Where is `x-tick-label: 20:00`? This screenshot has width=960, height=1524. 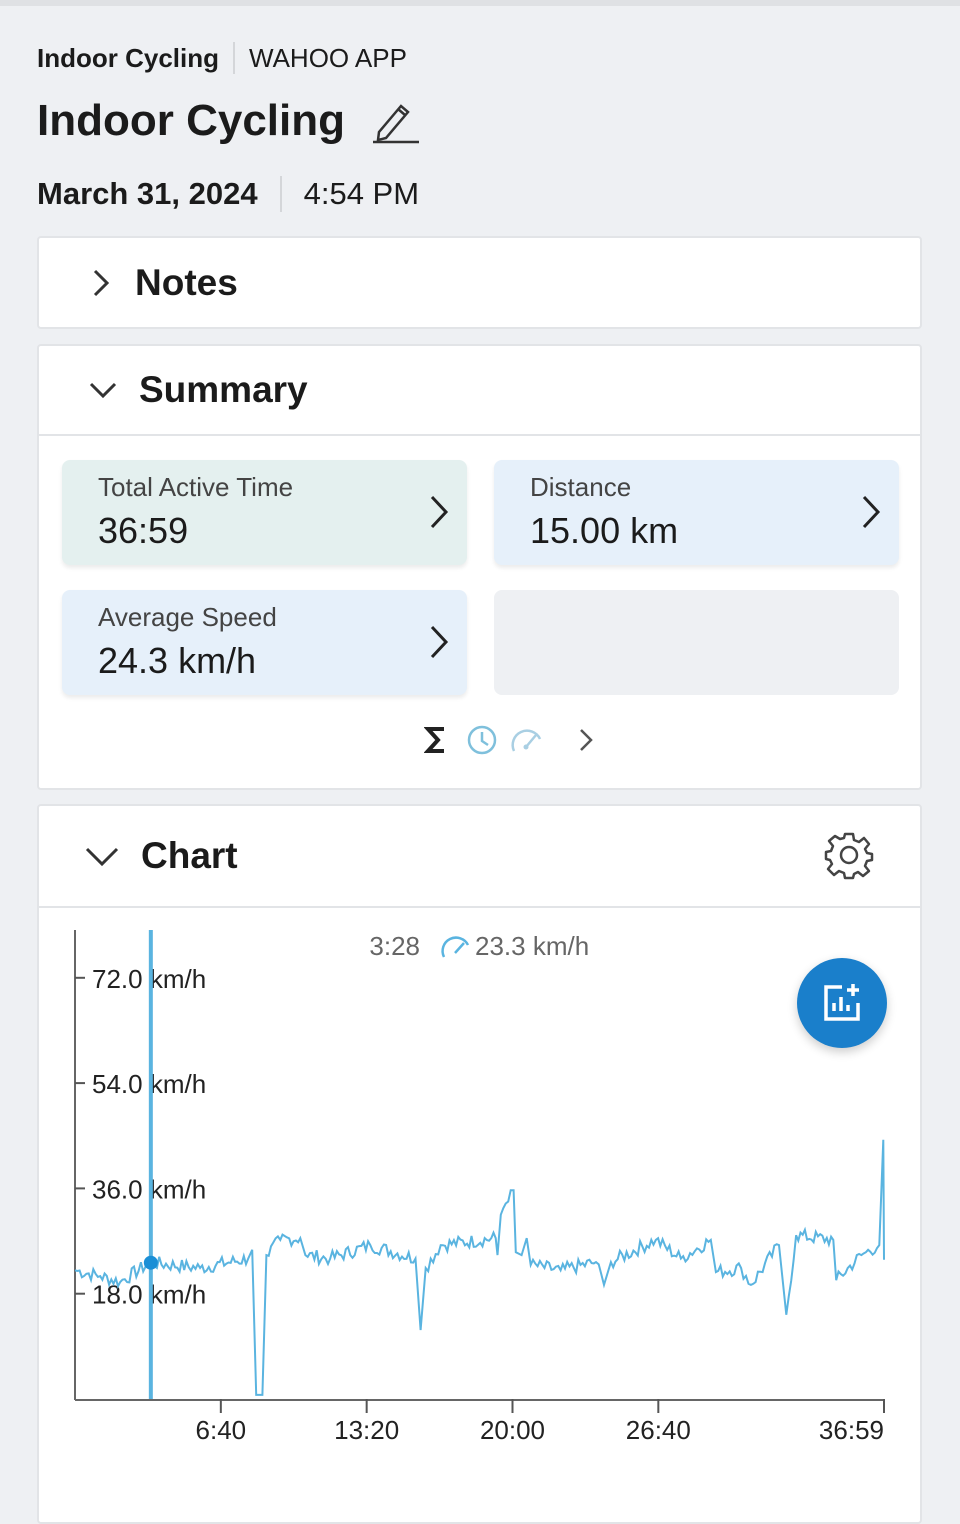
x-tick-label: 20:00 is located at coordinates (512, 1430).